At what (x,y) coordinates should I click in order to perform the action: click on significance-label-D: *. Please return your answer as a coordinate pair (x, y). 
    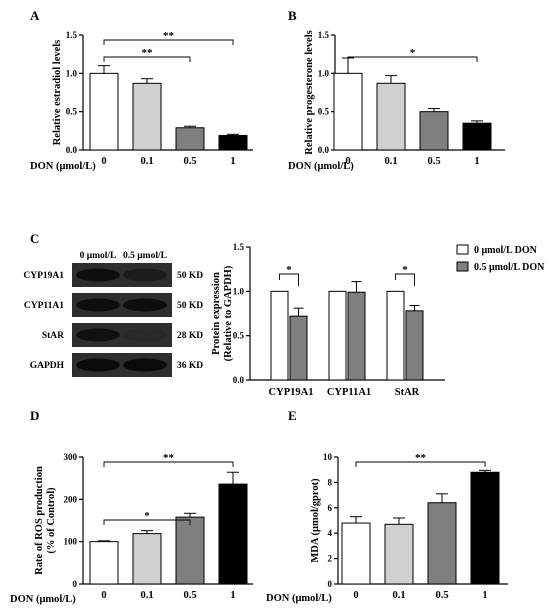
    Looking at the image, I should click on (147, 516).